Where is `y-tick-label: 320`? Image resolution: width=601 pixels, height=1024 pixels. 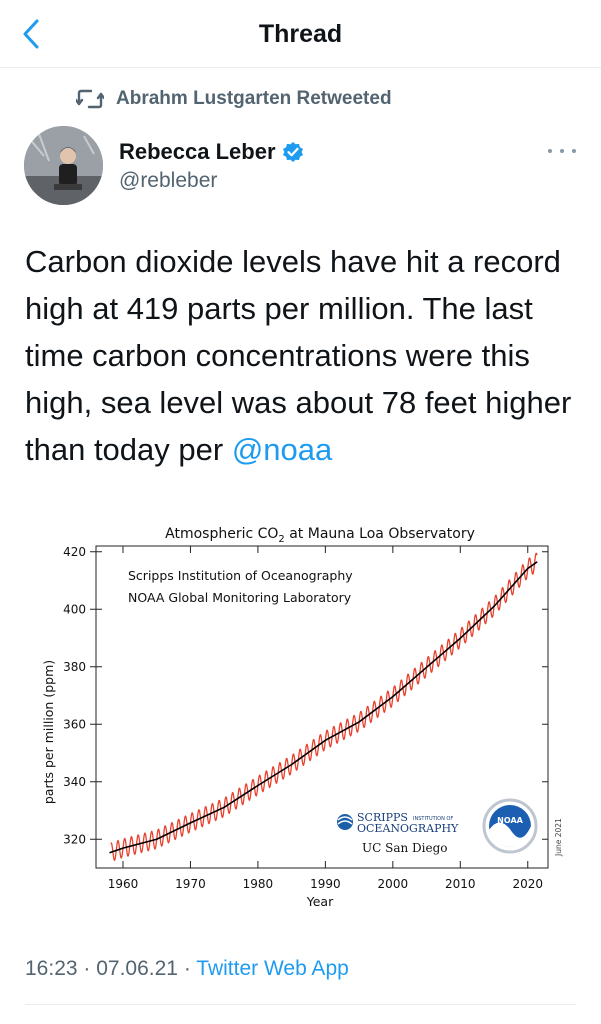
y-tick-label: 320 is located at coordinates (74, 839).